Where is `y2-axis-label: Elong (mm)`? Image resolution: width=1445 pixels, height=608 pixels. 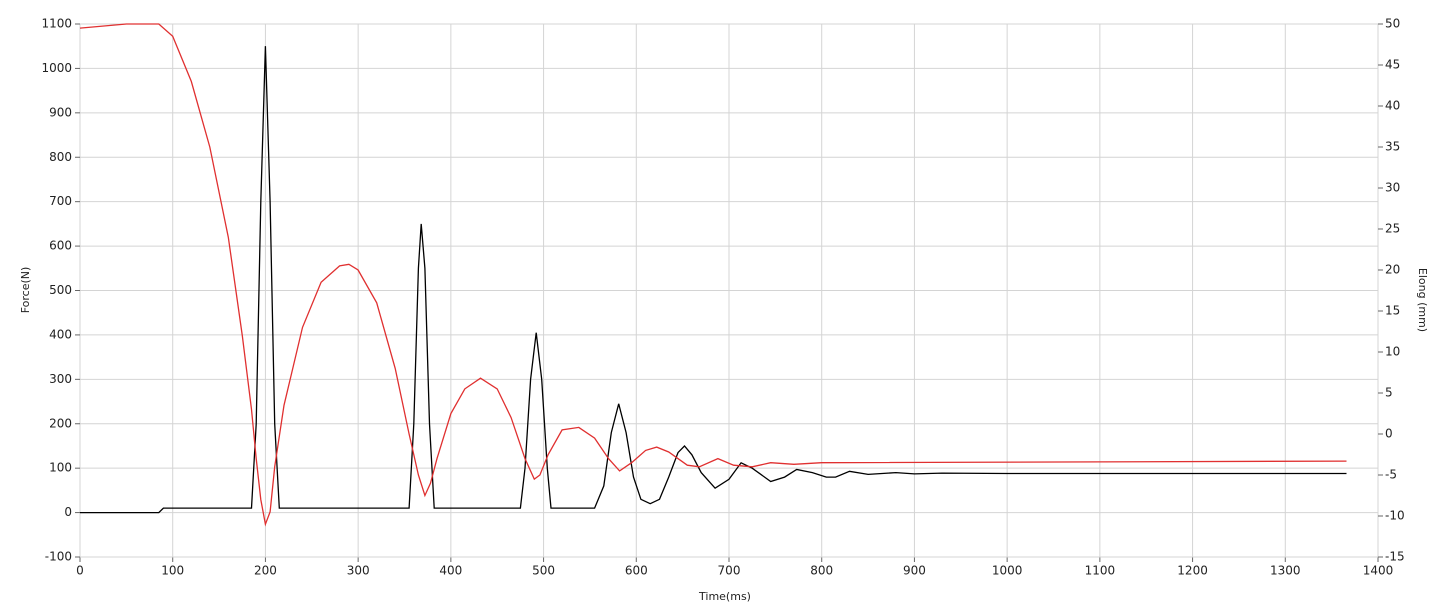 y2-axis-label: Elong (mm) is located at coordinates (1422, 300).